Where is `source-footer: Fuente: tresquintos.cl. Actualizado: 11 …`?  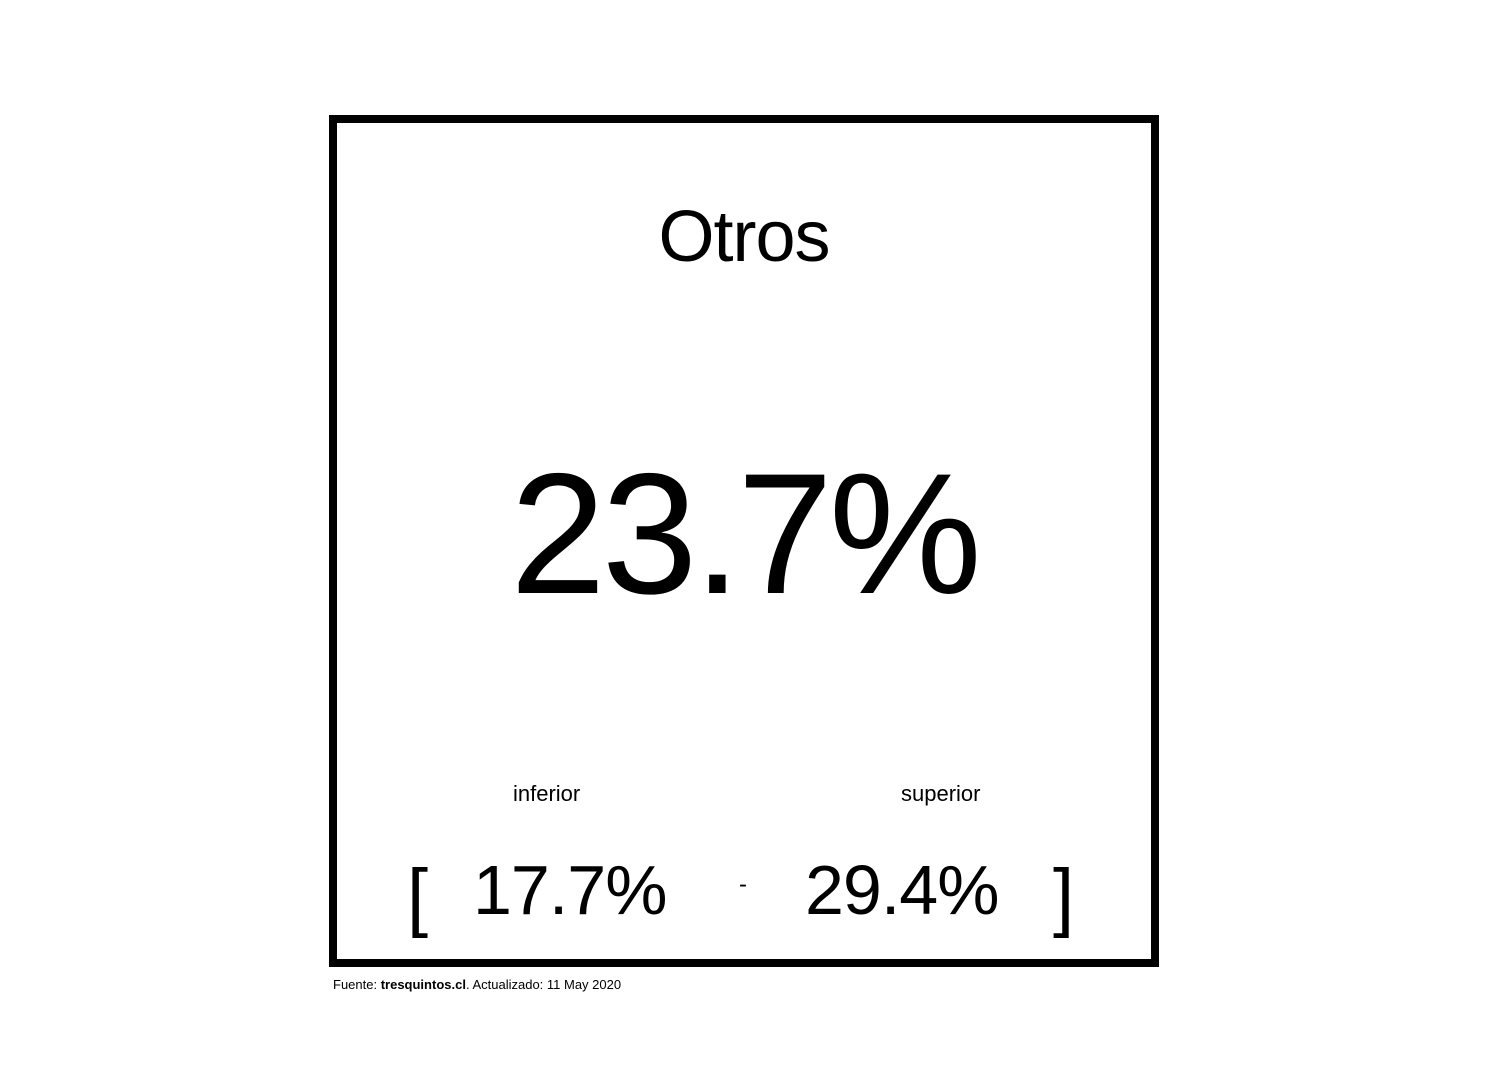 source-footer: Fuente: tresquintos.cl. Actualizado: 11 … is located at coordinates (477, 984).